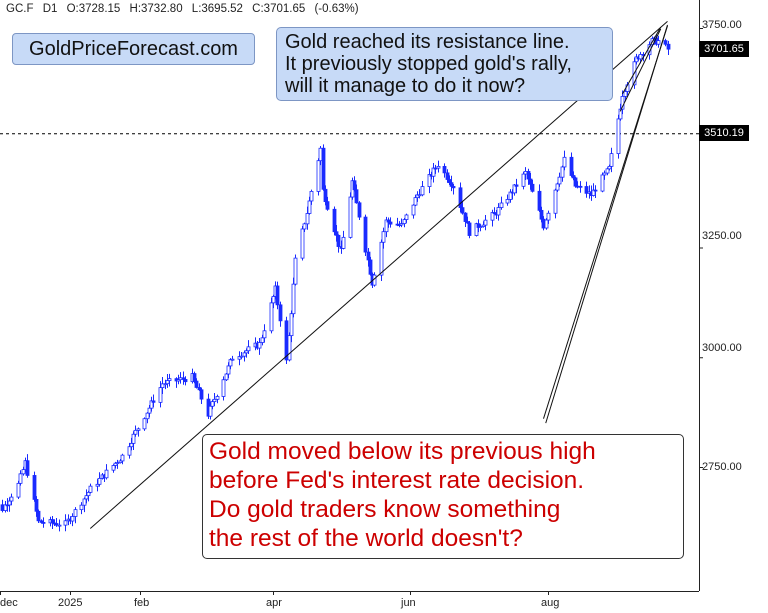  I want to click on x-tick-label: apr, so click(274, 603).